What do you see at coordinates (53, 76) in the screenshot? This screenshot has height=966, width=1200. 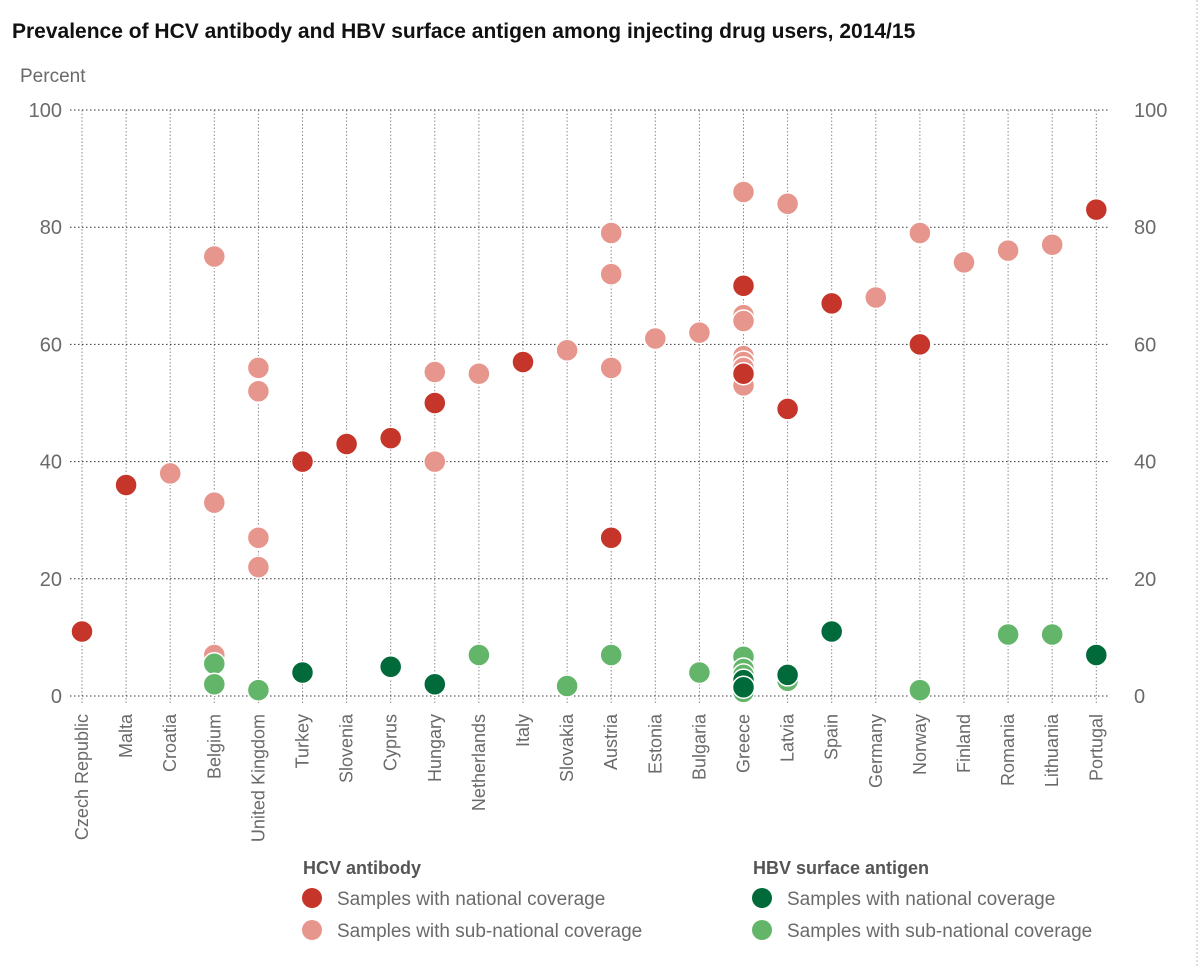 I see `y-axis-label: Percent` at bounding box center [53, 76].